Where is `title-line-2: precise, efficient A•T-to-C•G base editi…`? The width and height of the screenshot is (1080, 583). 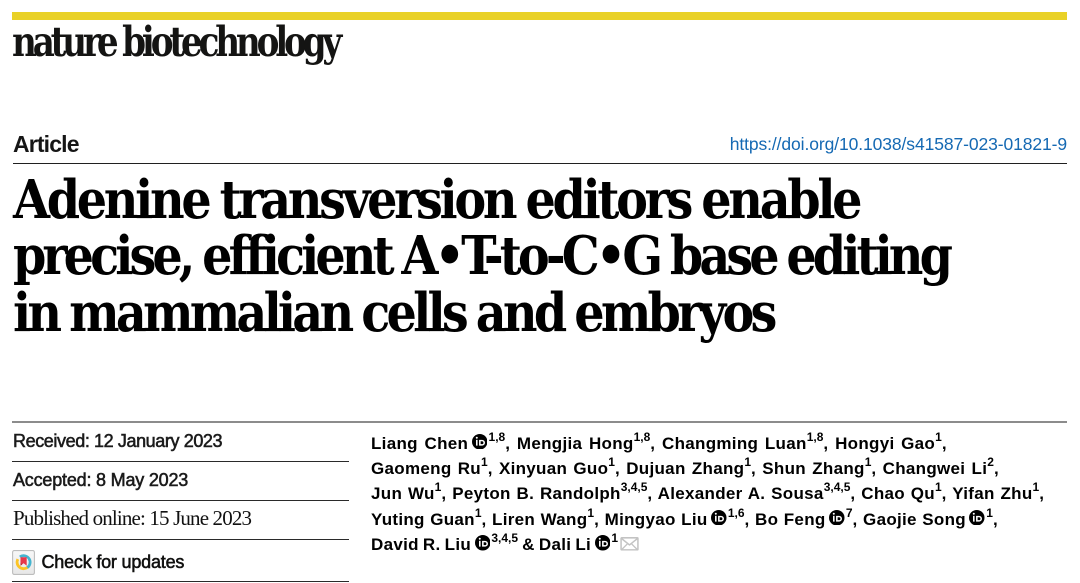
title-line-2: precise, efficient A•T-to-C•G base editi… is located at coordinates (483, 256).